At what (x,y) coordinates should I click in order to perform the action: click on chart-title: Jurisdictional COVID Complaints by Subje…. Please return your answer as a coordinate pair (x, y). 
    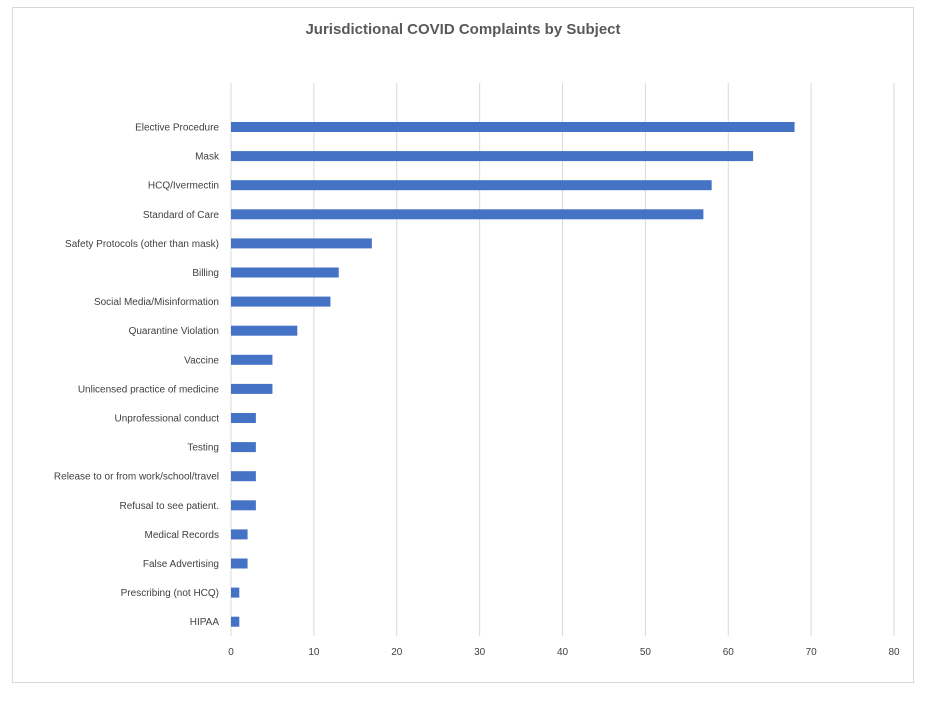
    Looking at the image, I should click on (462, 29).